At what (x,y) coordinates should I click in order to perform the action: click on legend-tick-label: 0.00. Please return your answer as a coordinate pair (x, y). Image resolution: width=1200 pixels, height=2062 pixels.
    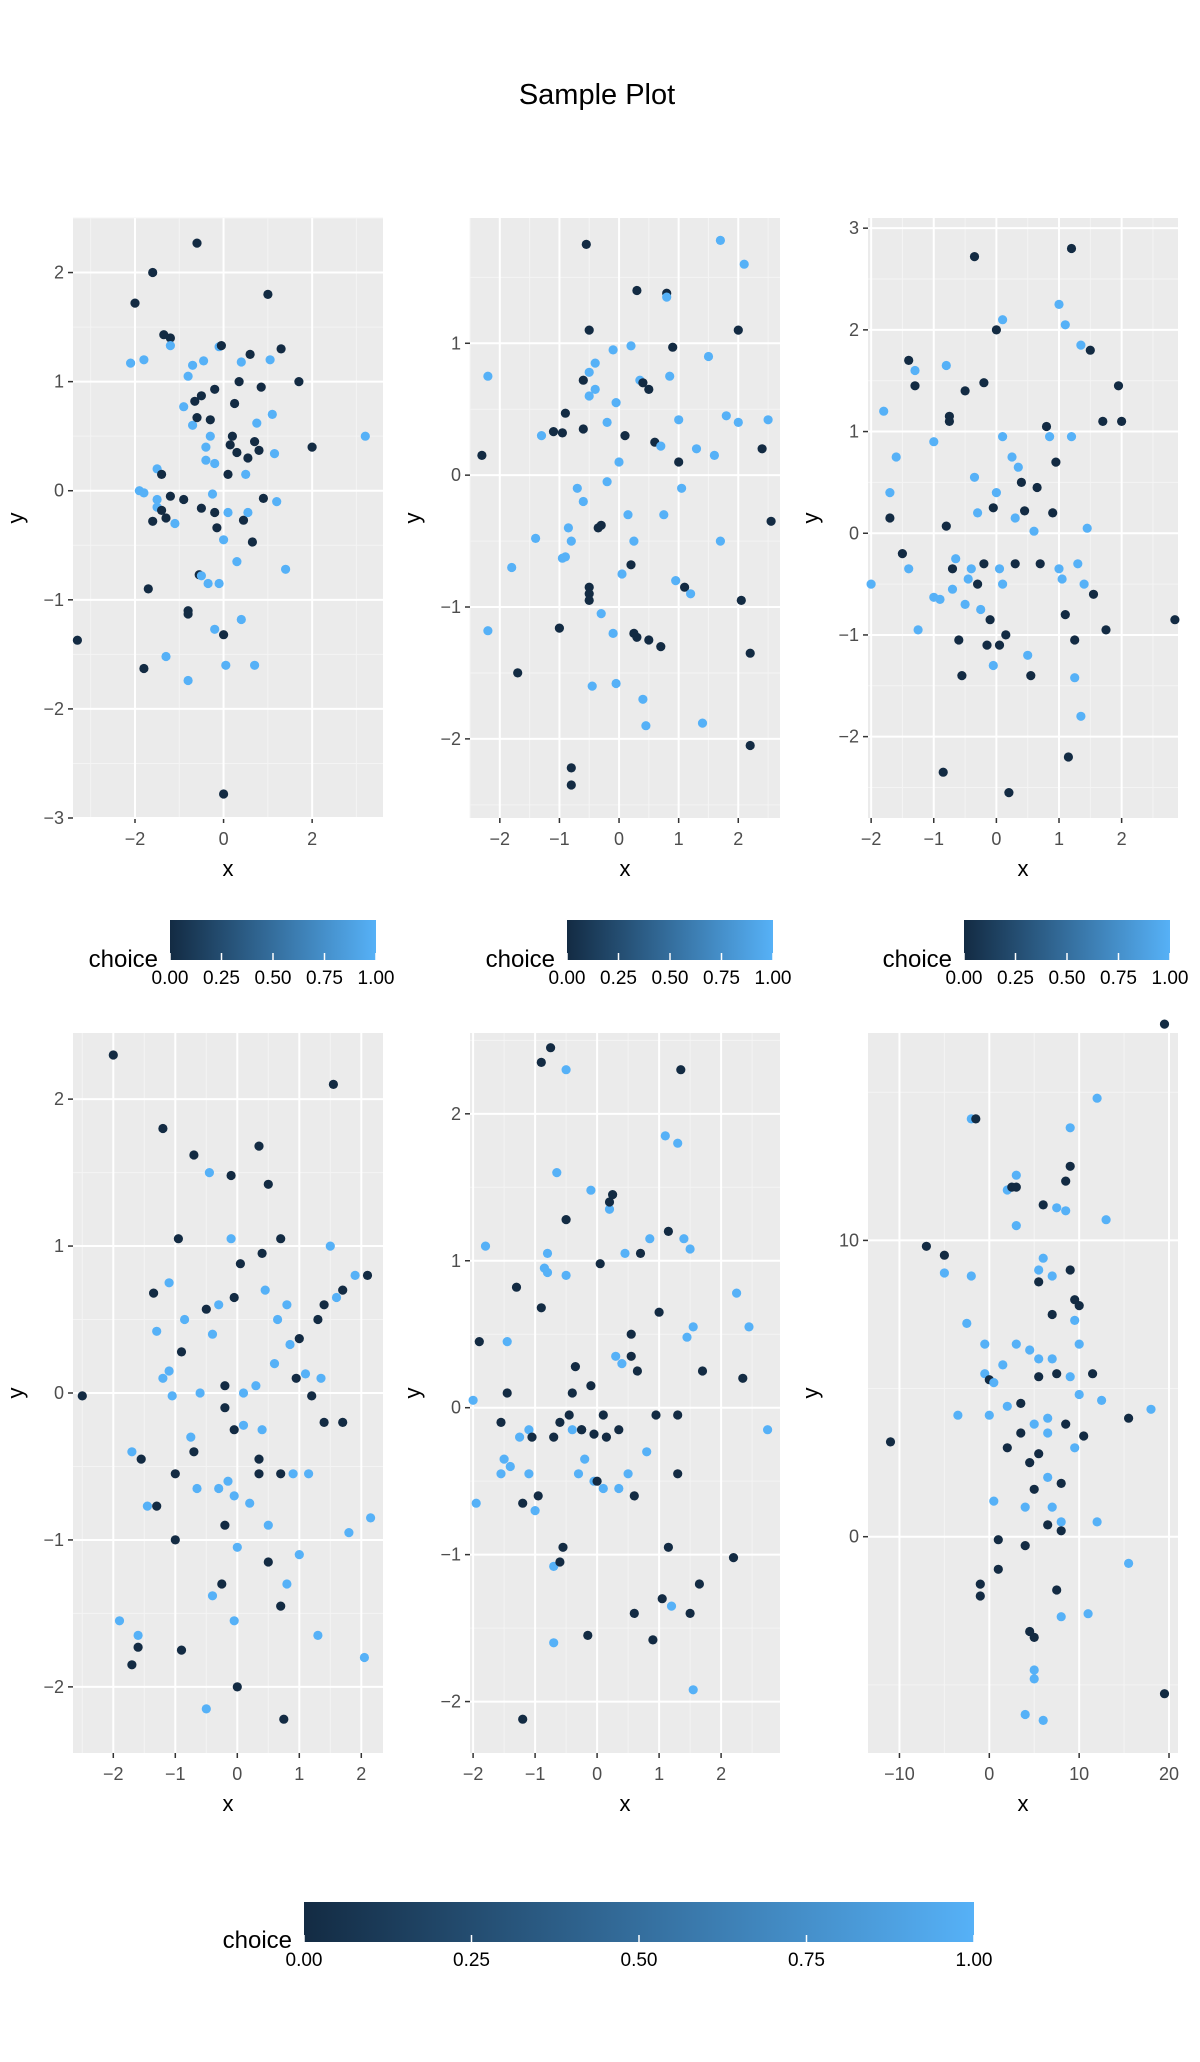
    Looking at the image, I should click on (567, 978).